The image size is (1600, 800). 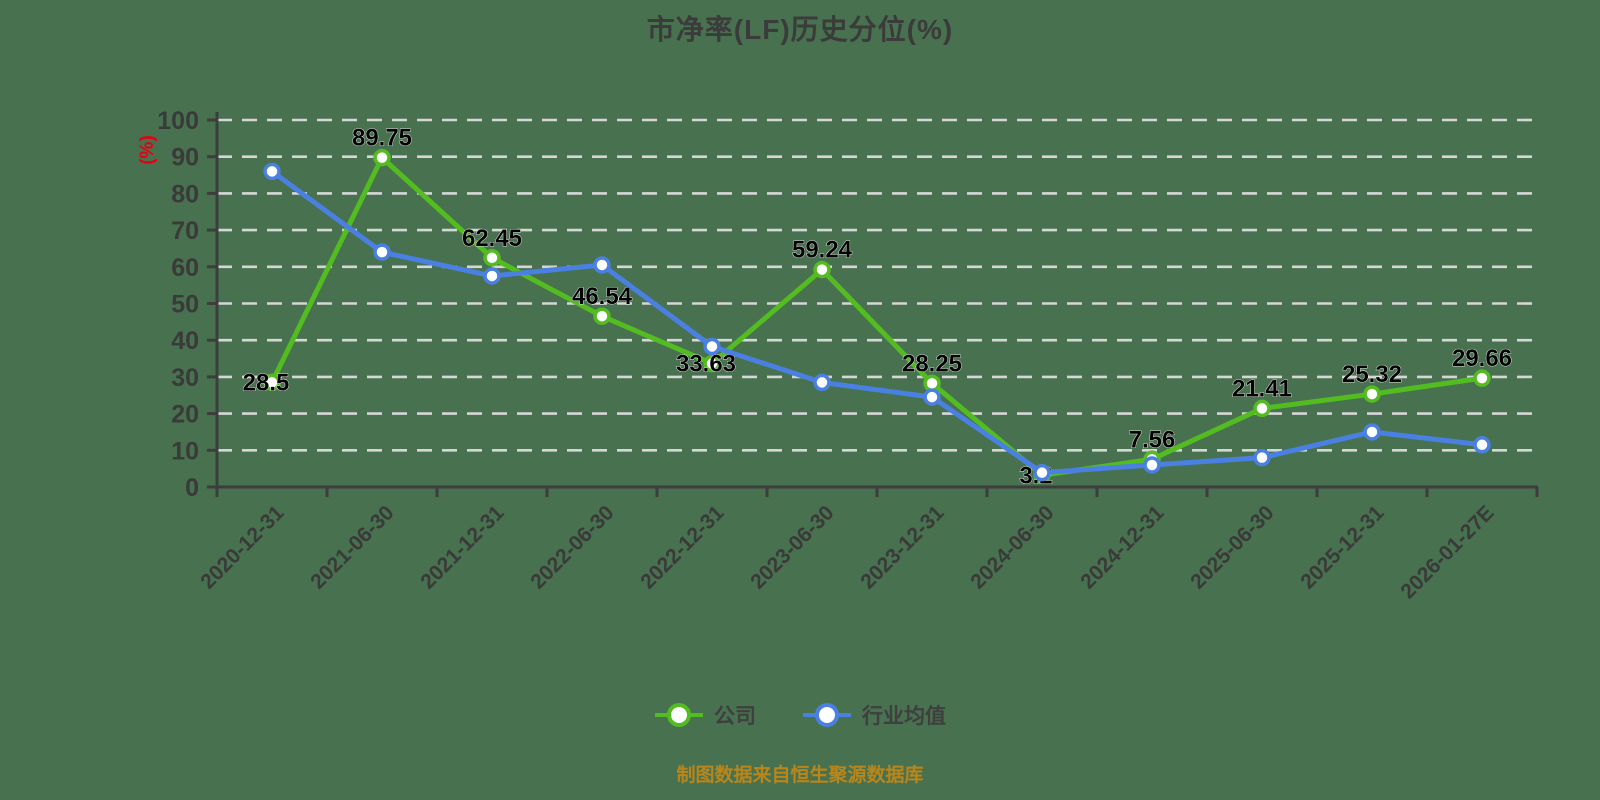 What do you see at coordinates (1482, 378) in the screenshot?
I see `data-point-公司-2026-01-27E` at bounding box center [1482, 378].